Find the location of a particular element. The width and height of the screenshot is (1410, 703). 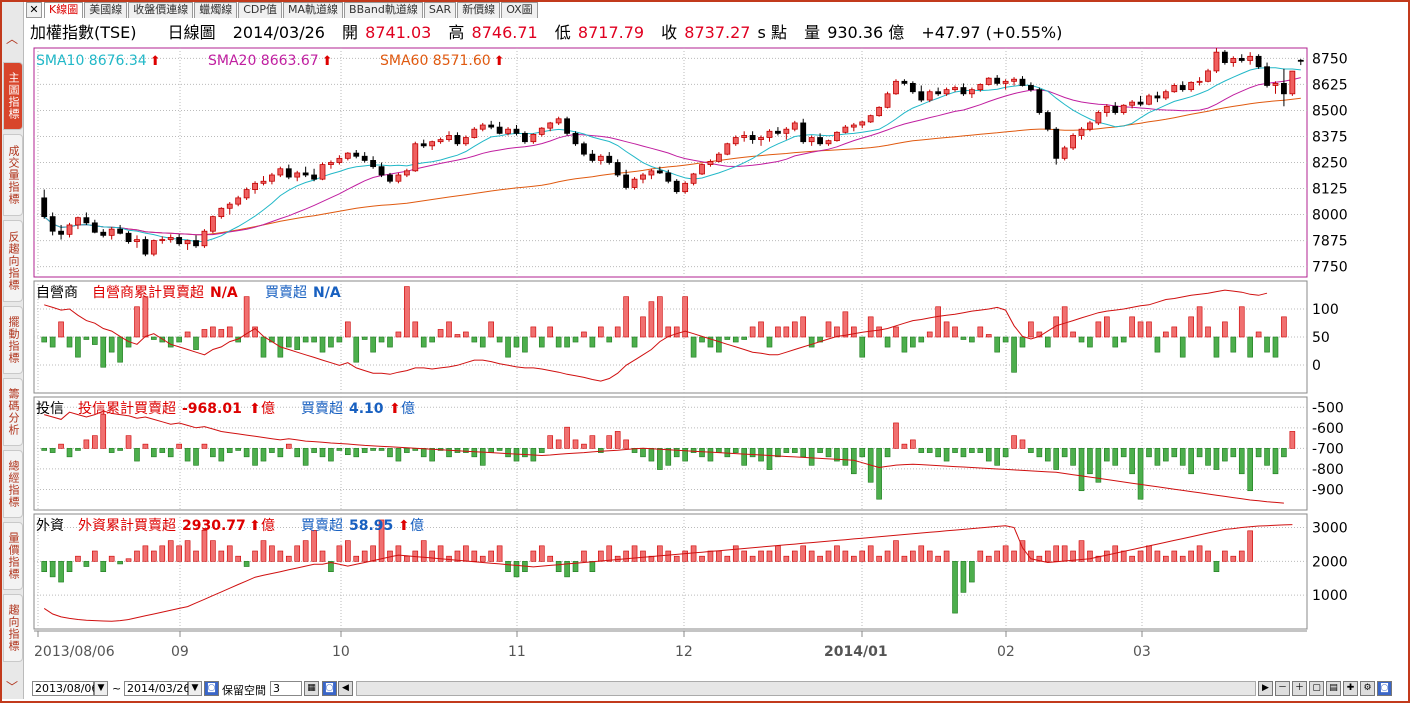

sidebar-down-arrow-icon: ﹀ is located at coordinates (12, 687).